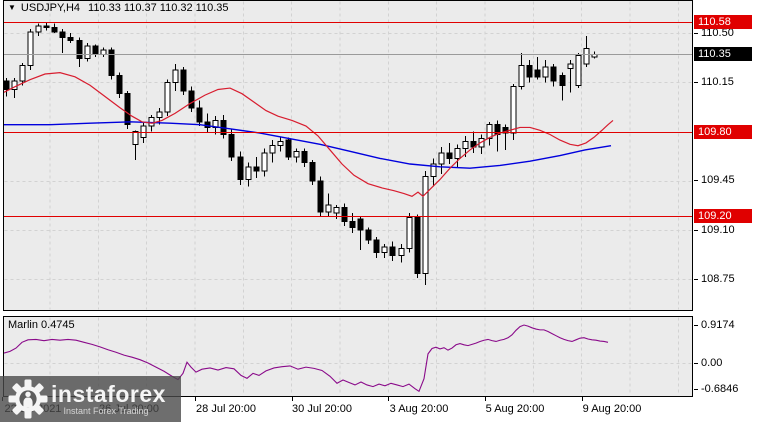 The height and width of the screenshot is (422, 758). I want to click on price-axis-label: 109.45, so click(718, 180).